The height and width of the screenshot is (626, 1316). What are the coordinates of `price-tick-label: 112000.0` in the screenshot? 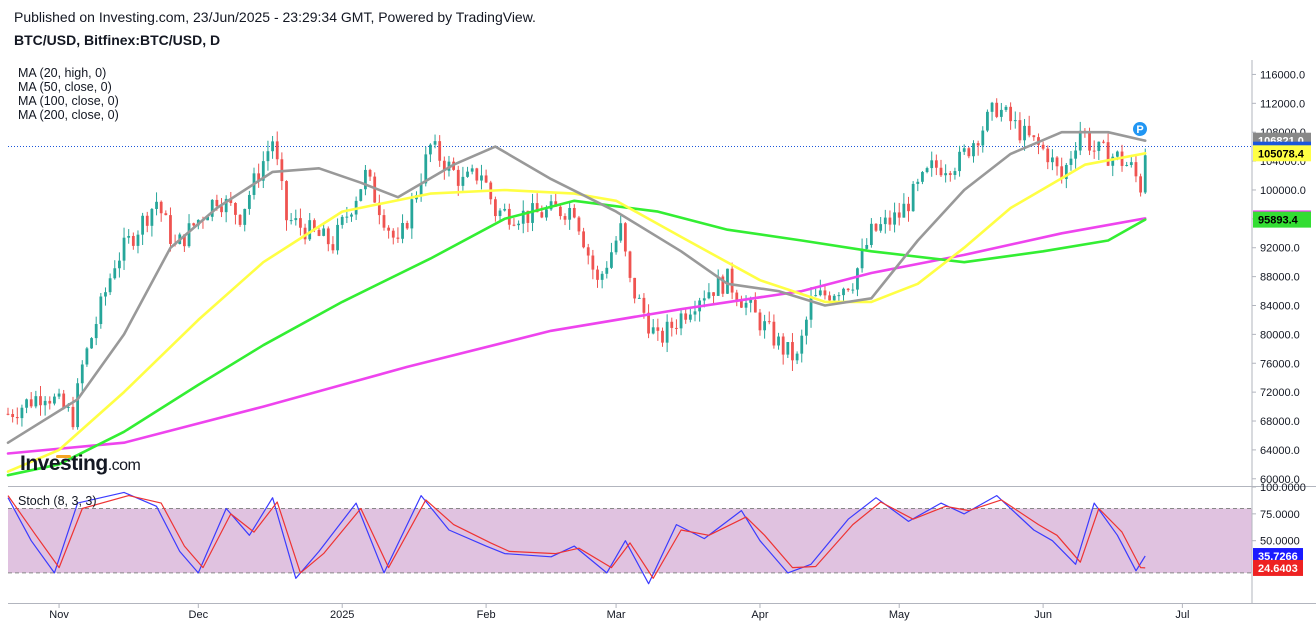 It's located at (1282, 104).